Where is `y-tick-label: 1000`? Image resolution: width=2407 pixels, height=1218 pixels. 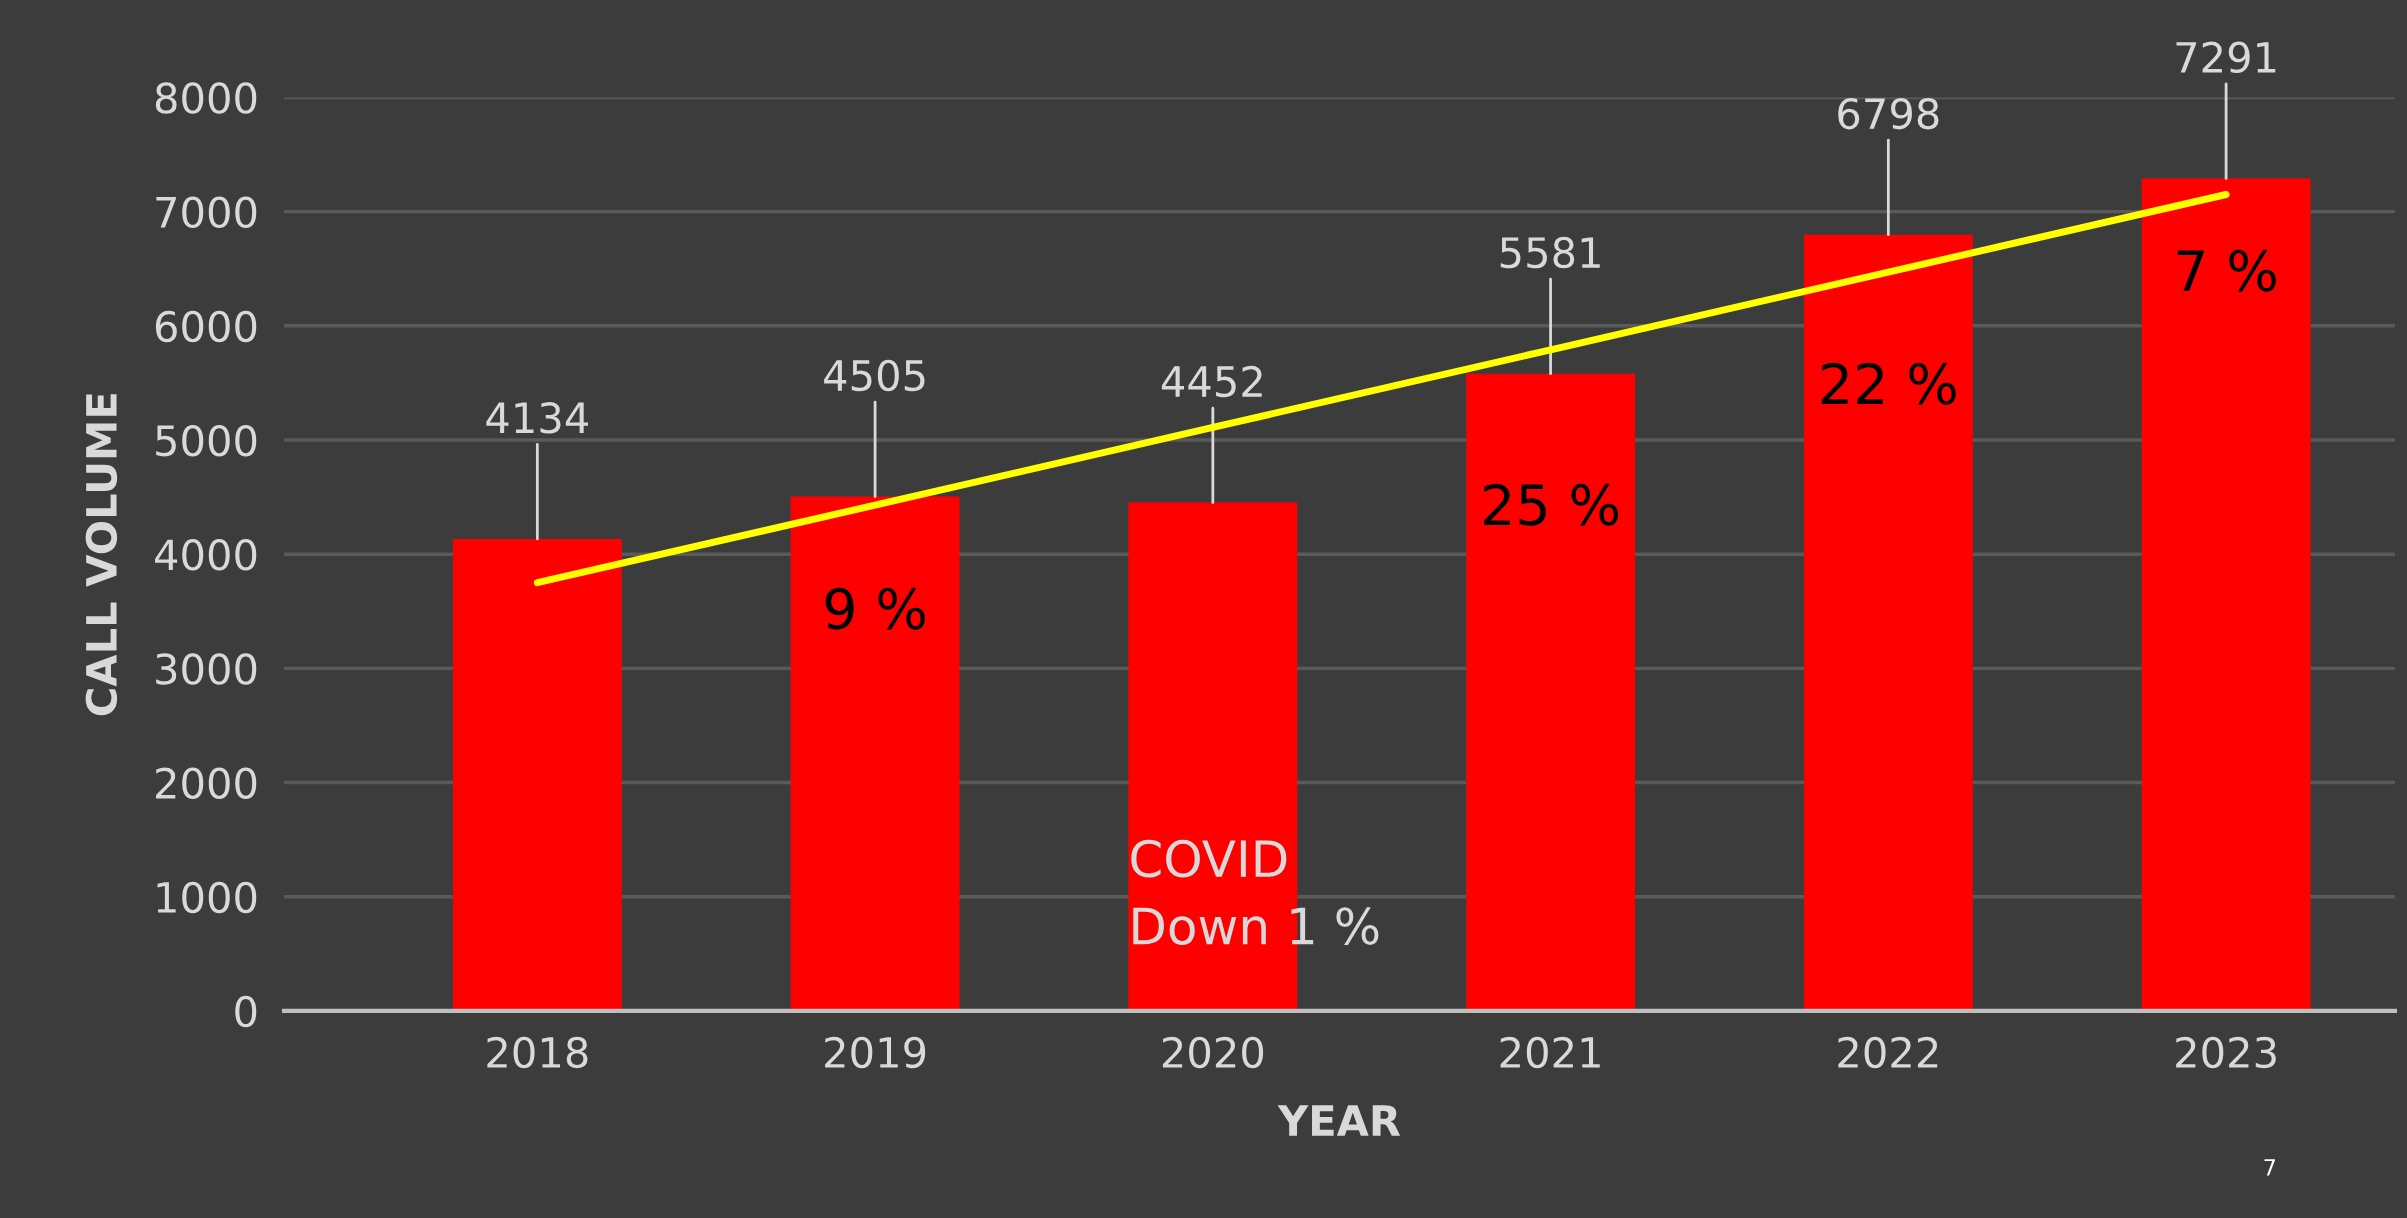
y-tick-label: 1000 is located at coordinates (207, 897).